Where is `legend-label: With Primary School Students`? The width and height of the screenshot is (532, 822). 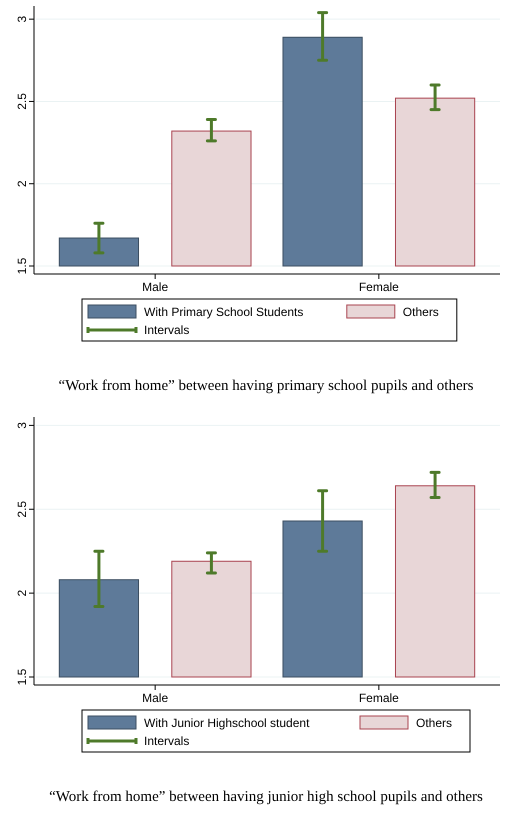 legend-label: With Primary School Students is located at coordinates (224, 312).